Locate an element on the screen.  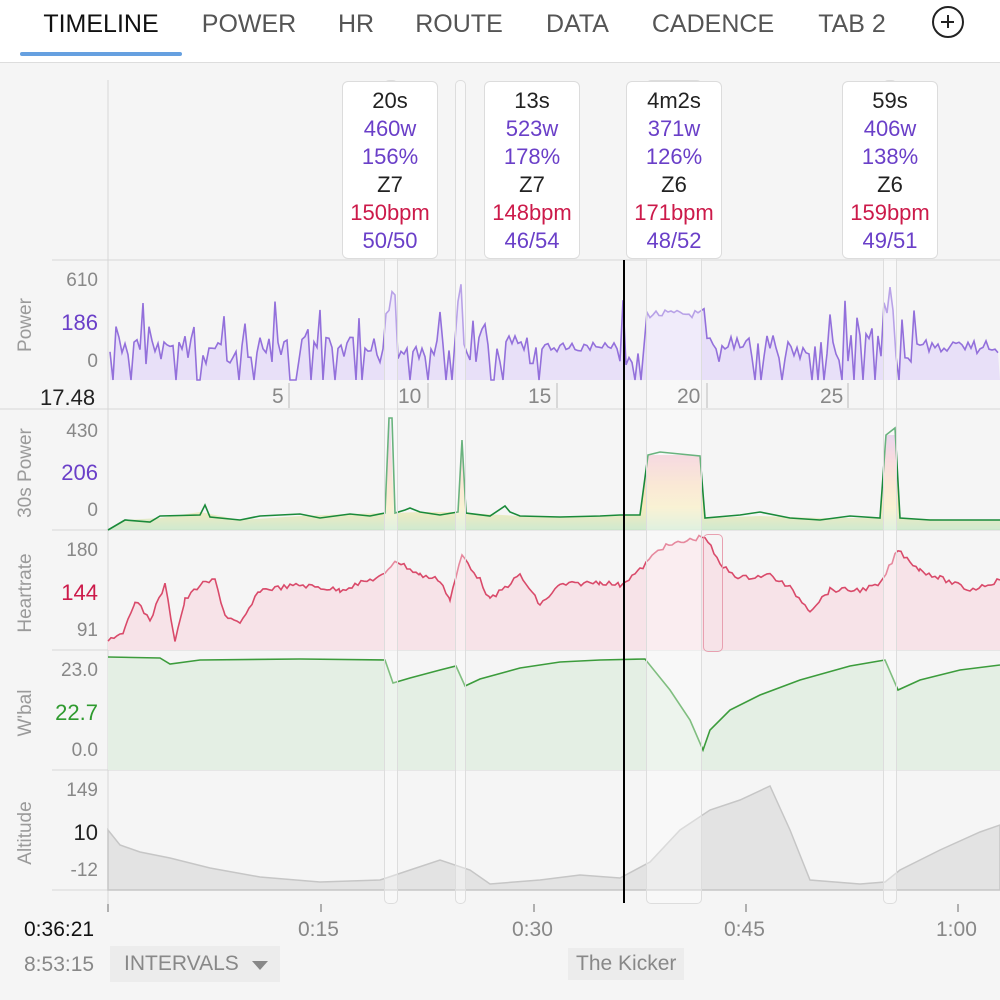
power30-current: 206 is located at coordinates (79, 472).